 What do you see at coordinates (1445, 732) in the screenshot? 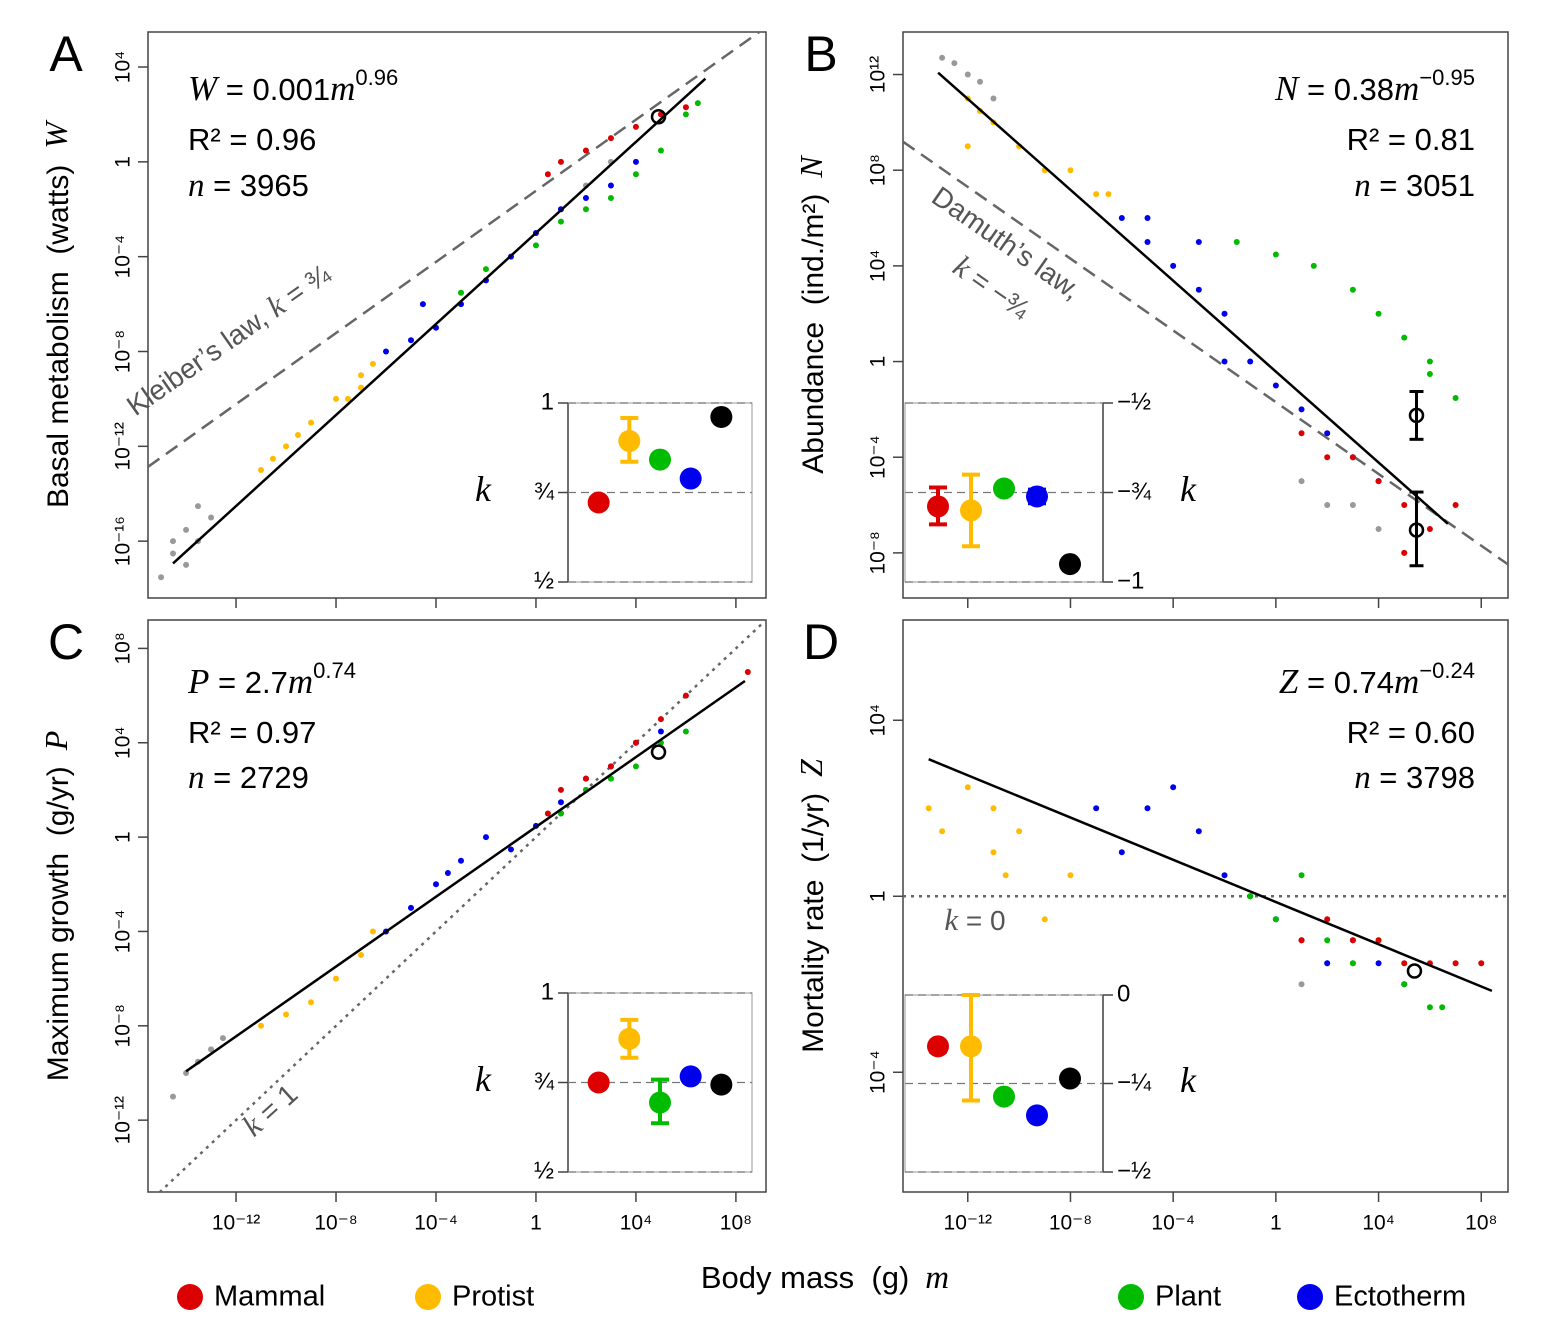
I see `r2-value: 0.60` at bounding box center [1445, 732].